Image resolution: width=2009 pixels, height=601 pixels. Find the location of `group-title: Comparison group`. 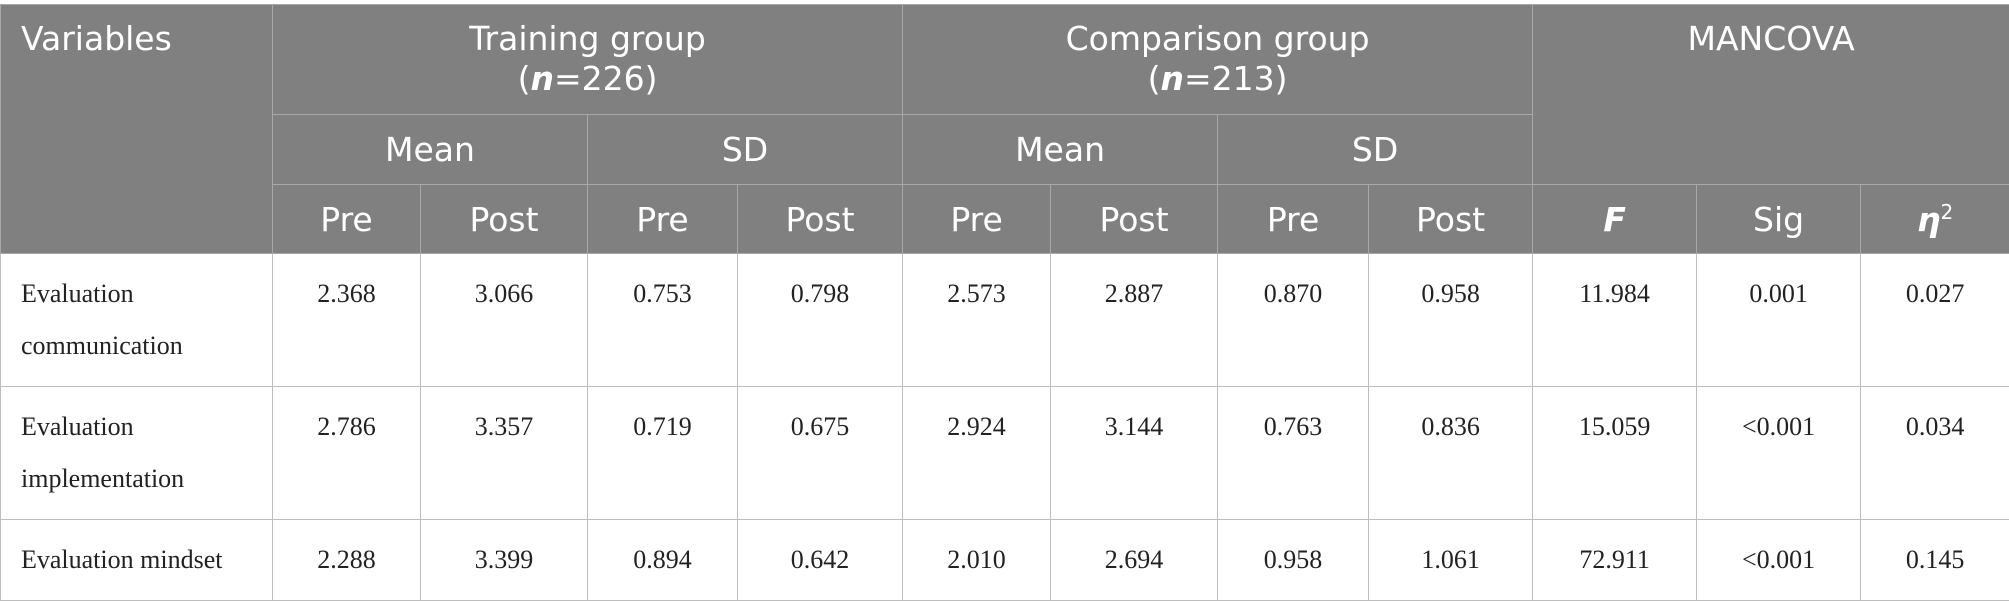

group-title: Comparison group is located at coordinates (1218, 38).